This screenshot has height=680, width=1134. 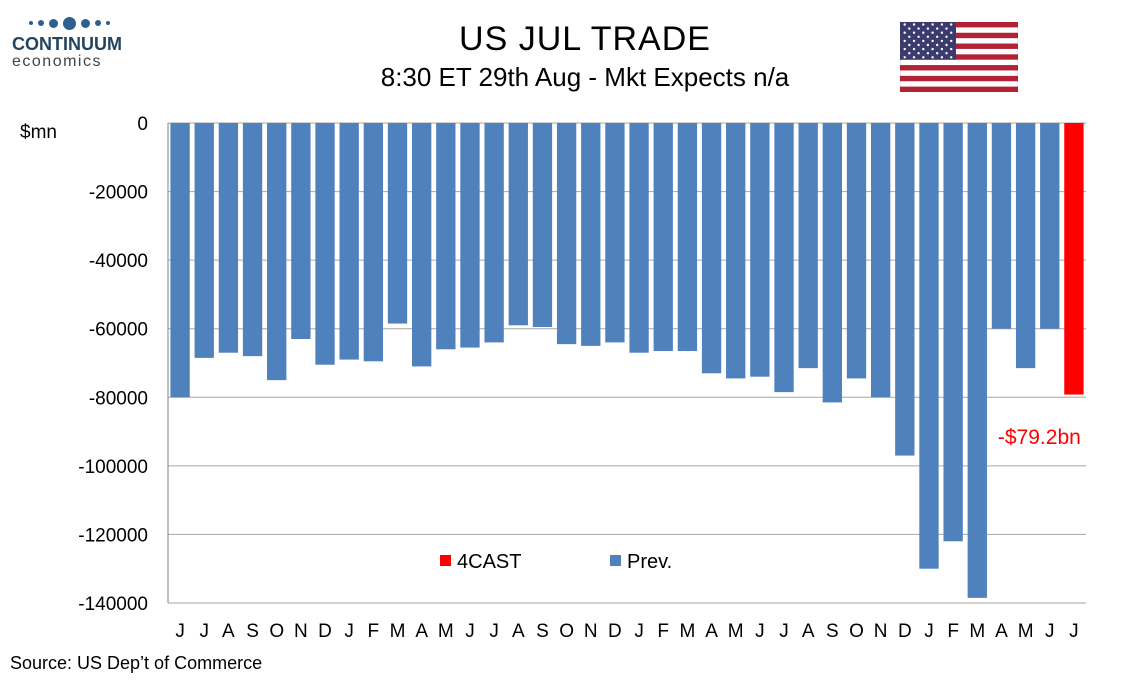 What do you see at coordinates (118, 261) in the screenshot?
I see `y-tick-label: -40000` at bounding box center [118, 261].